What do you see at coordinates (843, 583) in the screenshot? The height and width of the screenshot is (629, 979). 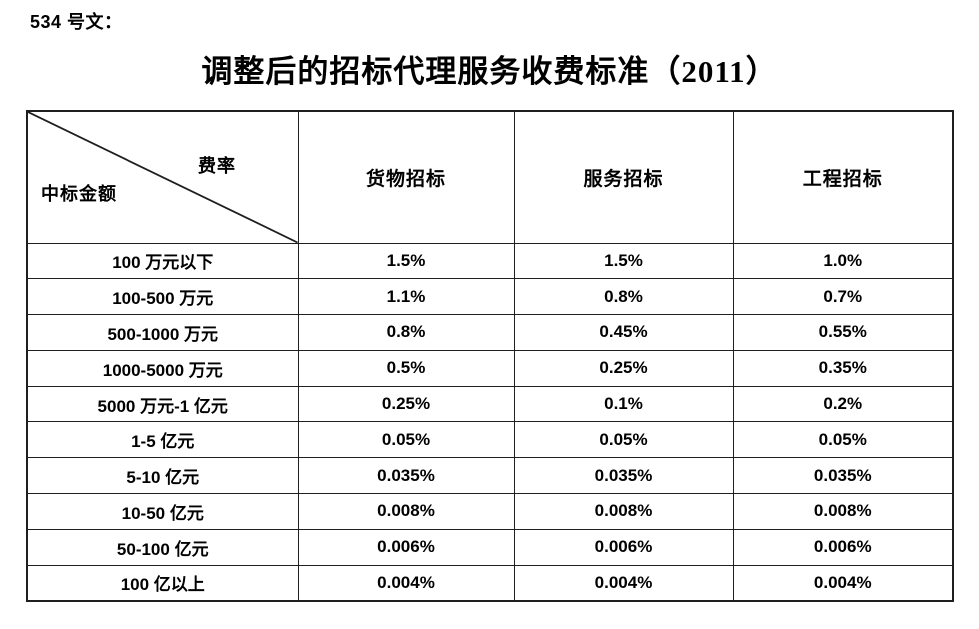 I see `works-rate-cell: 0.004%` at bounding box center [843, 583].